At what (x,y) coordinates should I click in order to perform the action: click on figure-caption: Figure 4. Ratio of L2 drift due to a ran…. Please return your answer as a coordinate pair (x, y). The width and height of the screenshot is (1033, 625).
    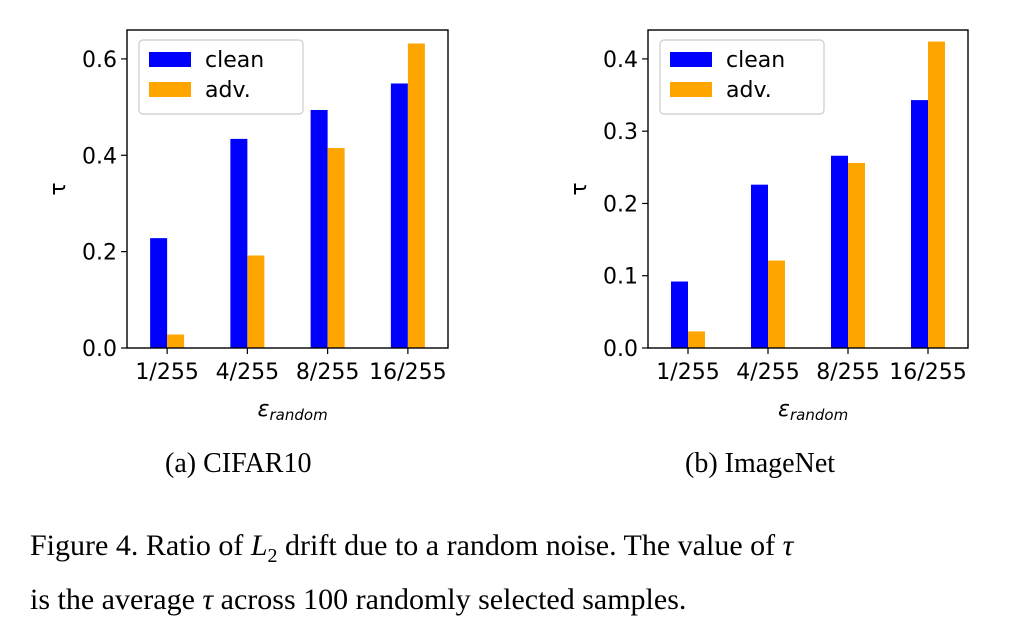
    Looking at the image, I should click on (520, 573).